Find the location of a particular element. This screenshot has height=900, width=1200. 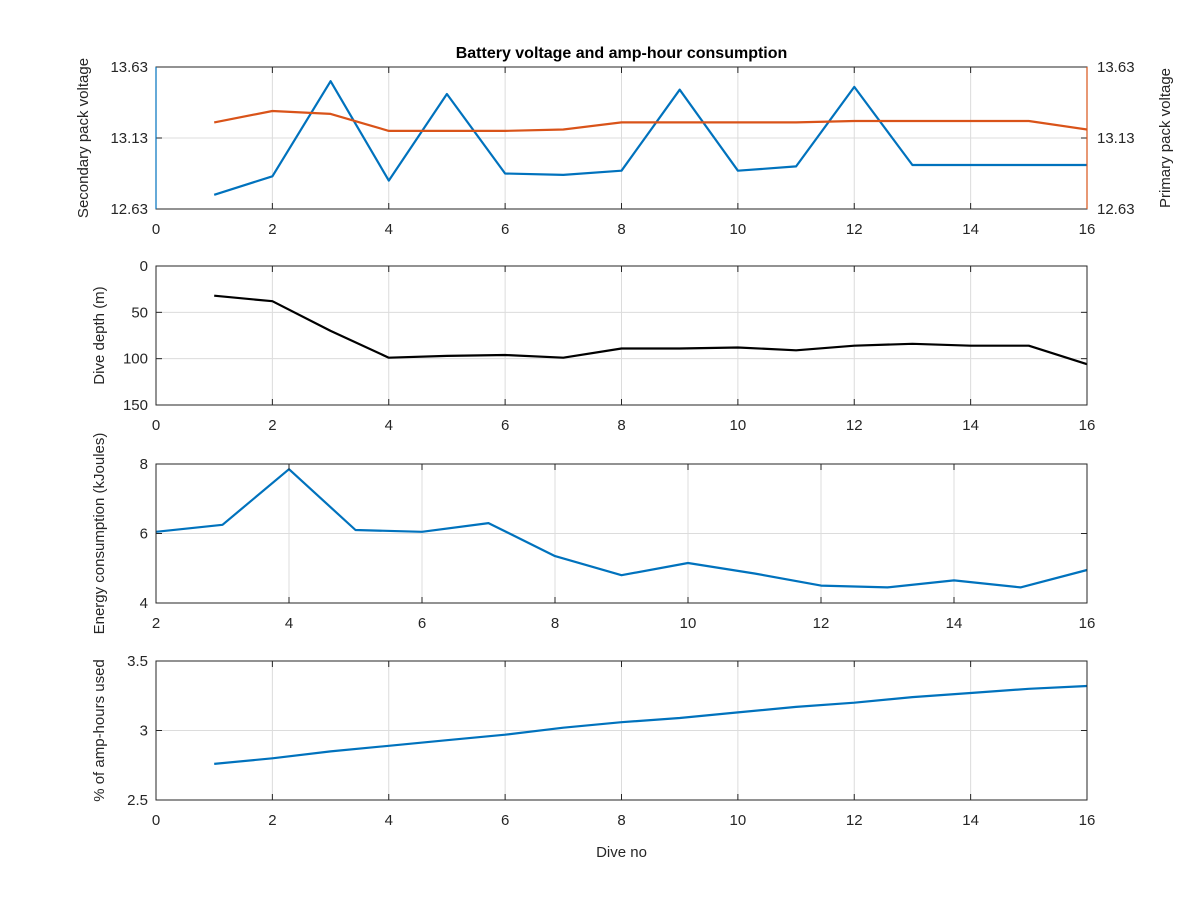

y-axis-label: Energy consumption (kJoules) is located at coordinates (99, 534).